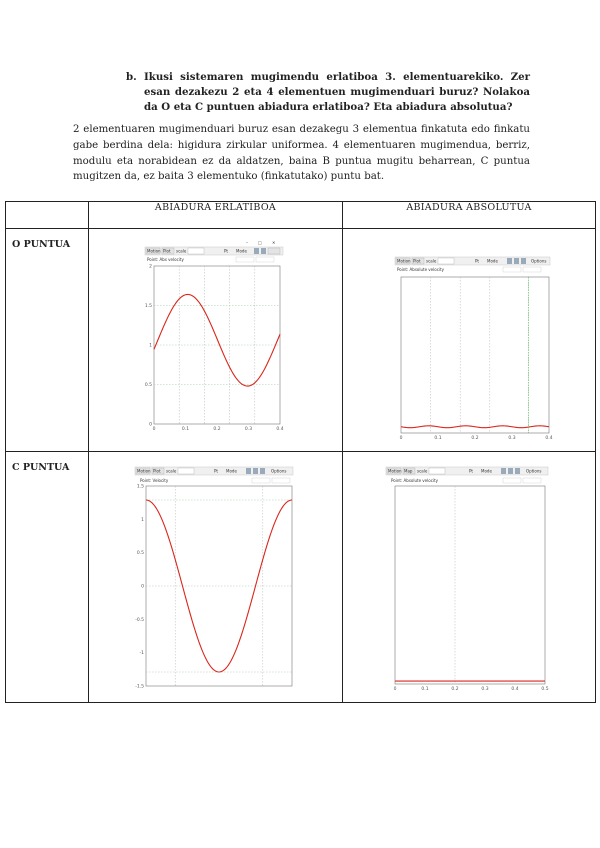 The height and width of the screenshot is (848, 600). What do you see at coordinates (47, 577) in the screenshot?
I see `row-label-c-point: C PUNTUA` at bounding box center [47, 577].